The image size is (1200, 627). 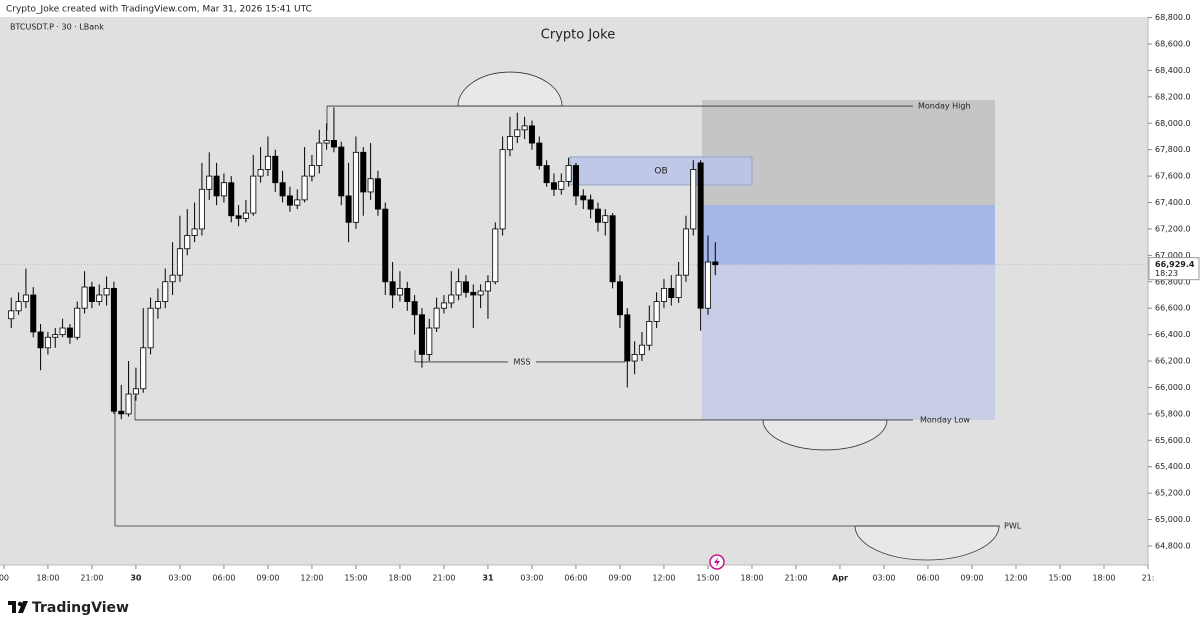 I want to click on logo-text: TradingView, so click(x=80, y=608).